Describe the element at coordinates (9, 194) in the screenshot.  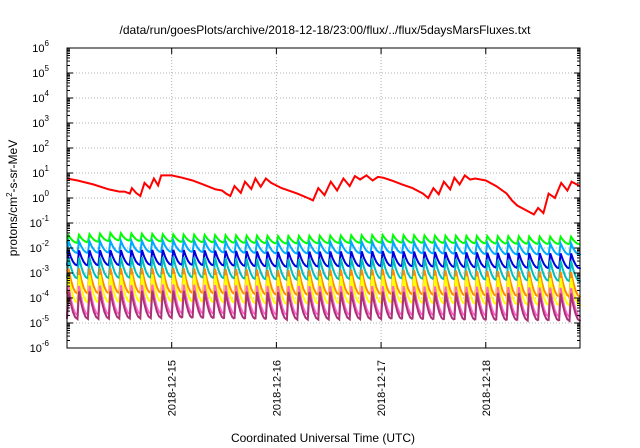
I see `y-axis-label-sup: 2` at that location.